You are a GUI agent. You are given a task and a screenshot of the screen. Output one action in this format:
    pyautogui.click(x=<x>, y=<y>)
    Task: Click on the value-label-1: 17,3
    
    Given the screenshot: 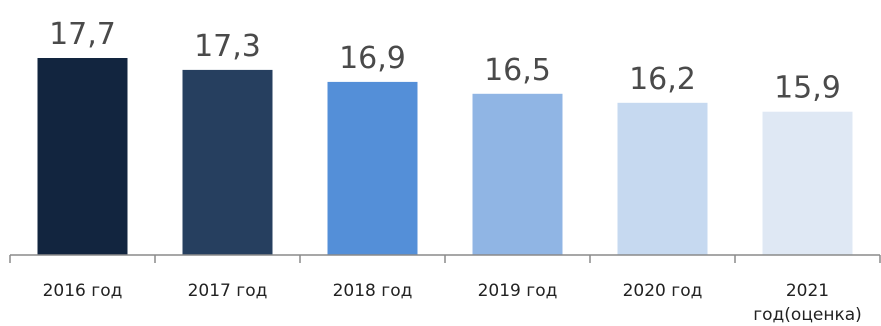 What is the action you would take?
    pyautogui.click(x=227, y=46)
    